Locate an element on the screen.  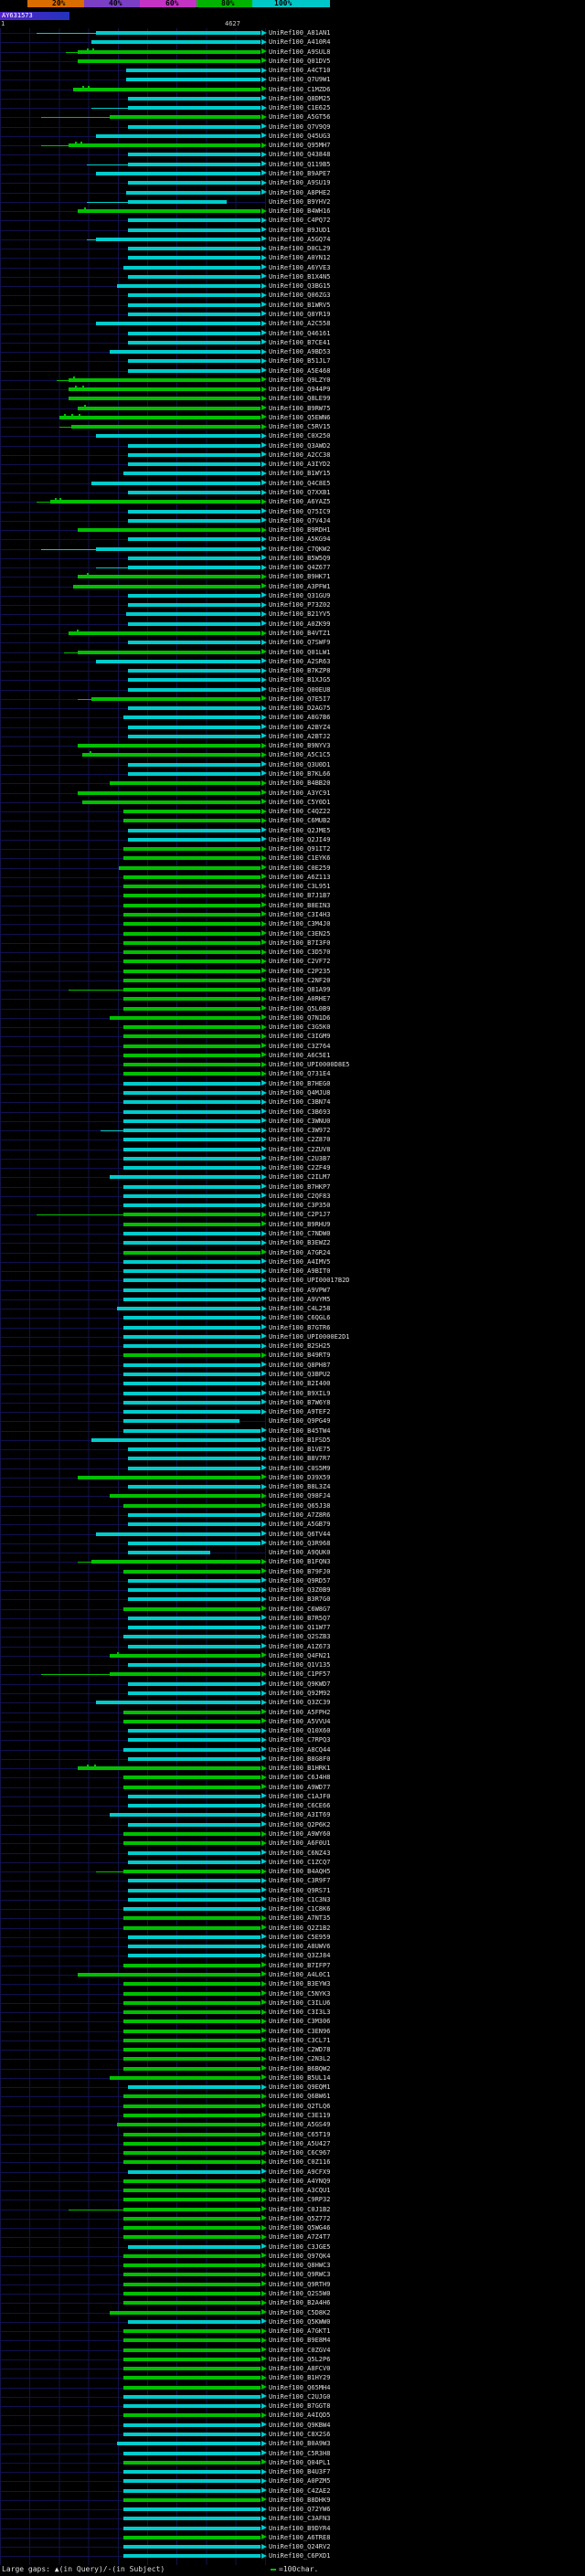
hit-label: UniRef100_Q9LZY0 is located at coordinates (300, 380).